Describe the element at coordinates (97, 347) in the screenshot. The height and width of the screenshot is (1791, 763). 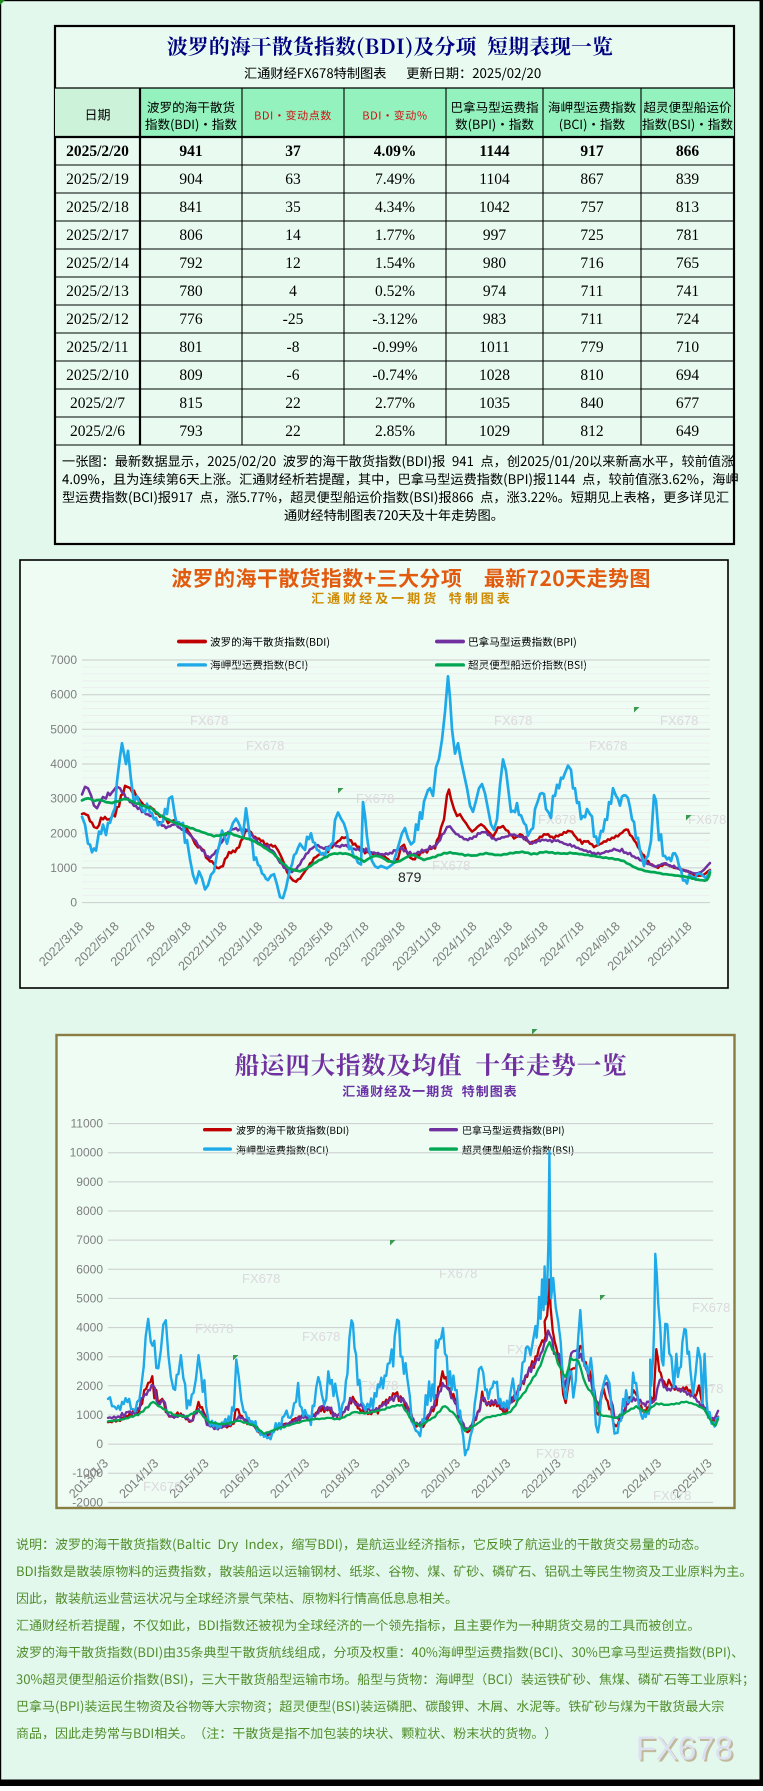
I see `svg-text: 2025/2/11` at that location.